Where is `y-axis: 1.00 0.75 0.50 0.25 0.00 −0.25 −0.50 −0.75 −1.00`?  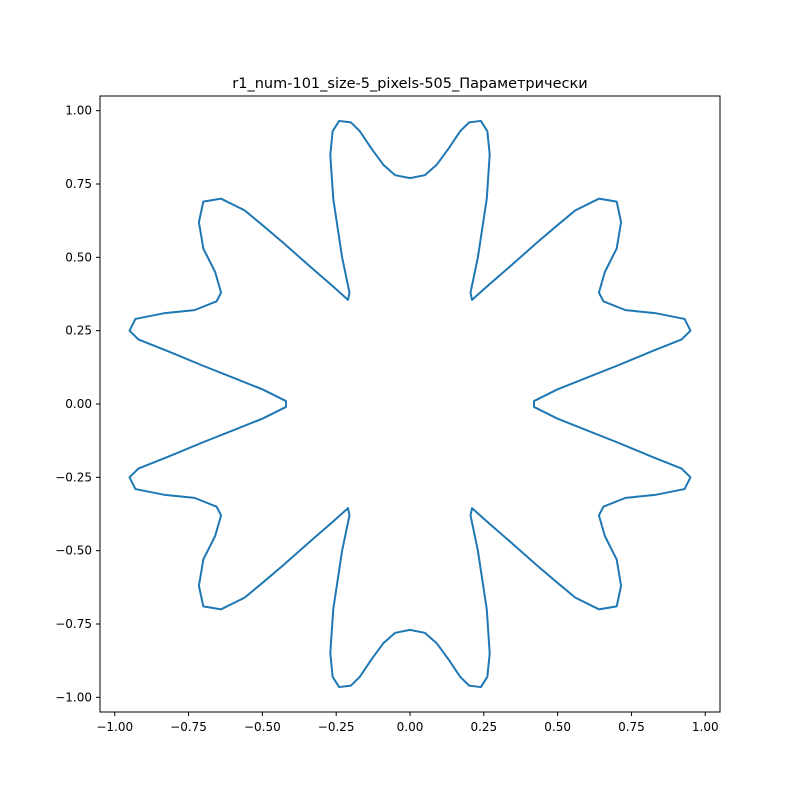 y-axis: 1.00 0.75 0.50 0.25 0.00 −0.25 −0.50 −0.75 −1.00 is located at coordinates (77, 404).